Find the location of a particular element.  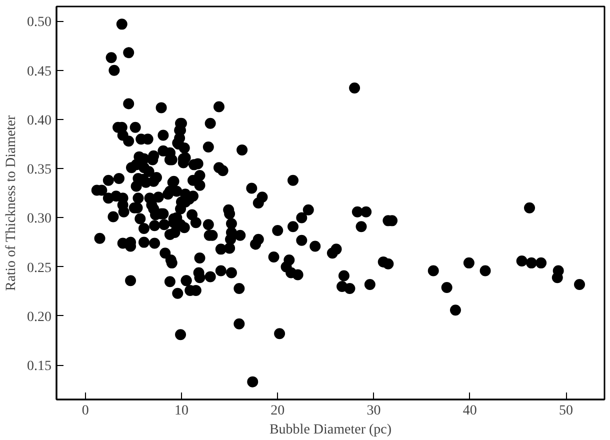

x-axis-title: Bubble Diameter (pc) is located at coordinates (330, 430).